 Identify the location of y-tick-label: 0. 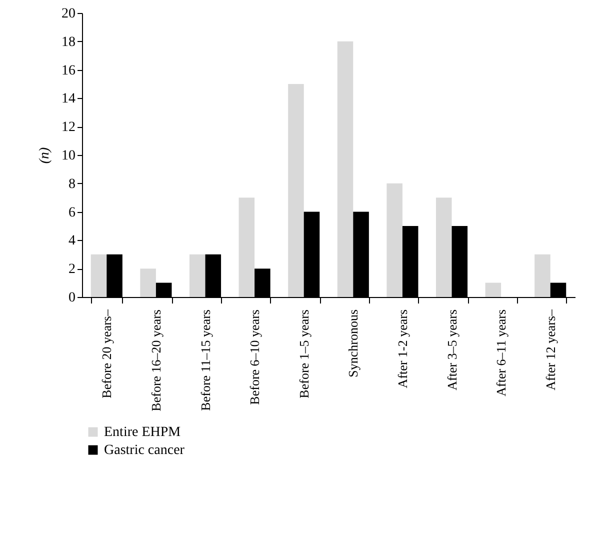
(72, 298).